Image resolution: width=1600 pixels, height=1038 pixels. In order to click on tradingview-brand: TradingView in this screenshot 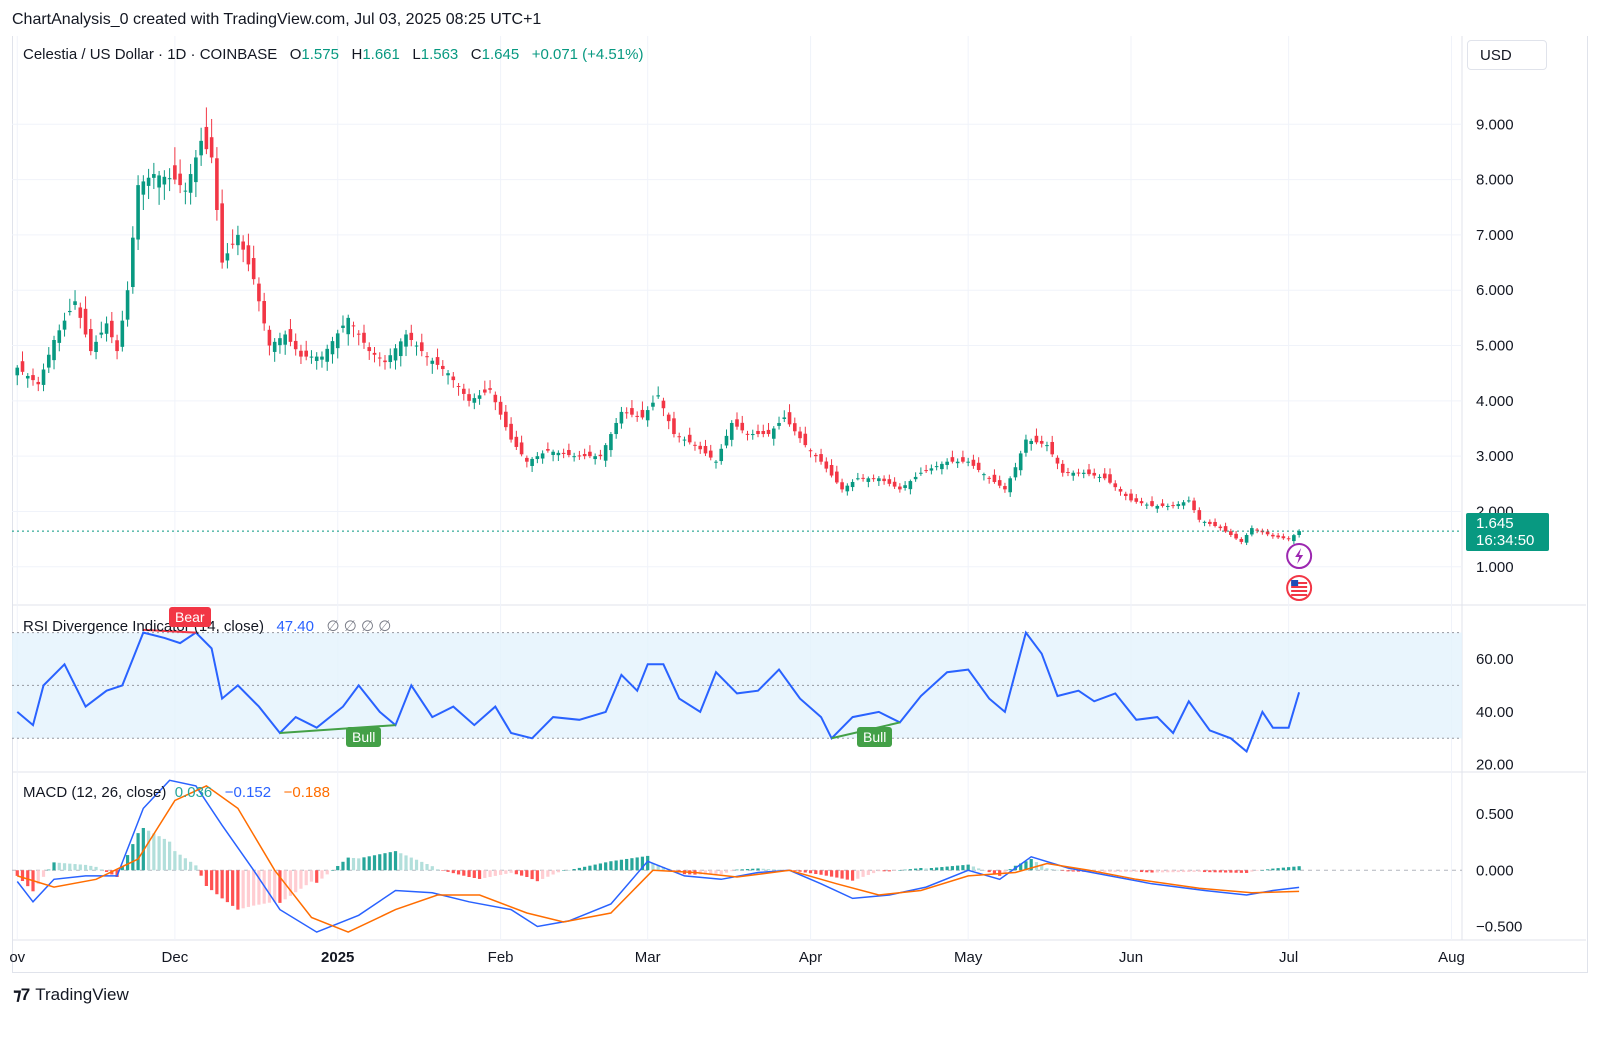, I will do `click(82, 994)`.